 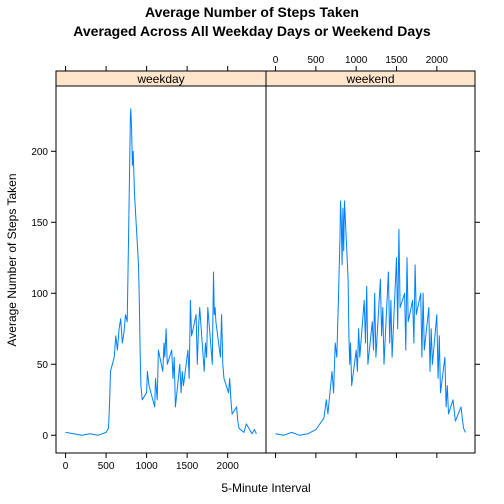 I want to click on x-tick-label-2000: 2000, so click(x=228, y=466).